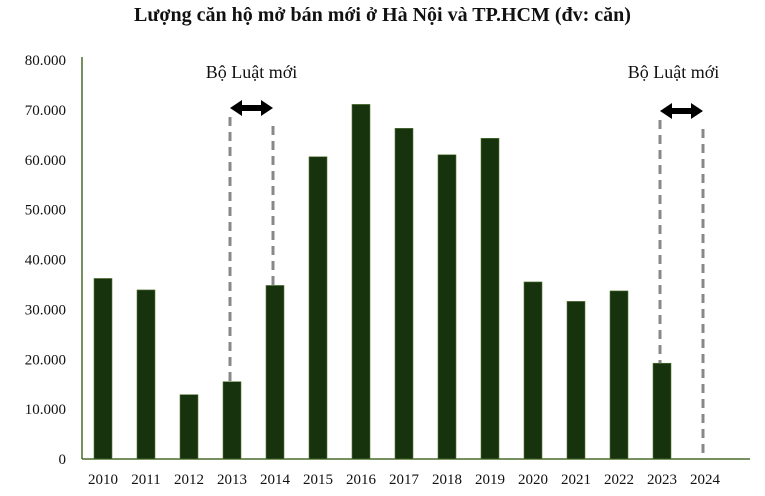  What do you see at coordinates (576, 480) in the screenshot?
I see `x-tick-label: 2021` at bounding box center [576, 480].